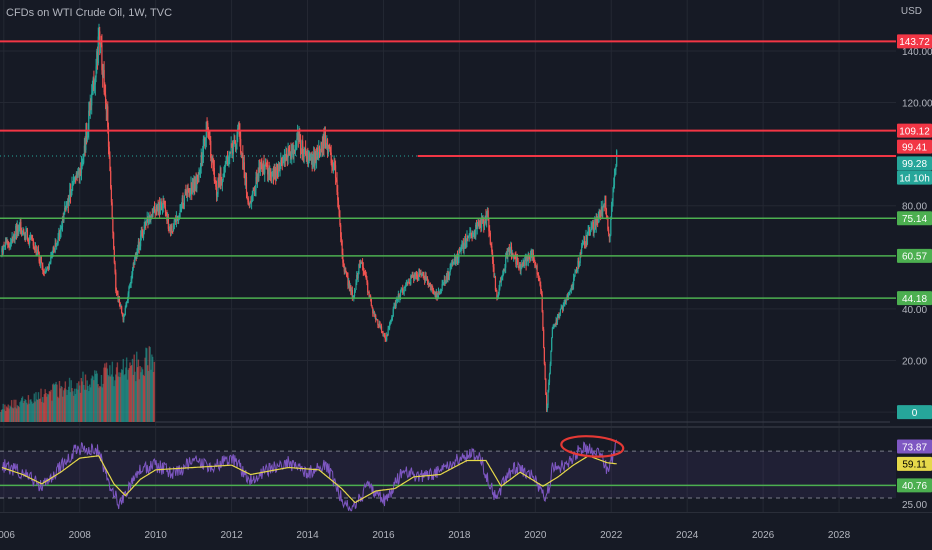 The image size is (932, 550). Describe the element at coordinates (763, 535) in the screenshot. I see `time-tick-label: 2026` at that location.